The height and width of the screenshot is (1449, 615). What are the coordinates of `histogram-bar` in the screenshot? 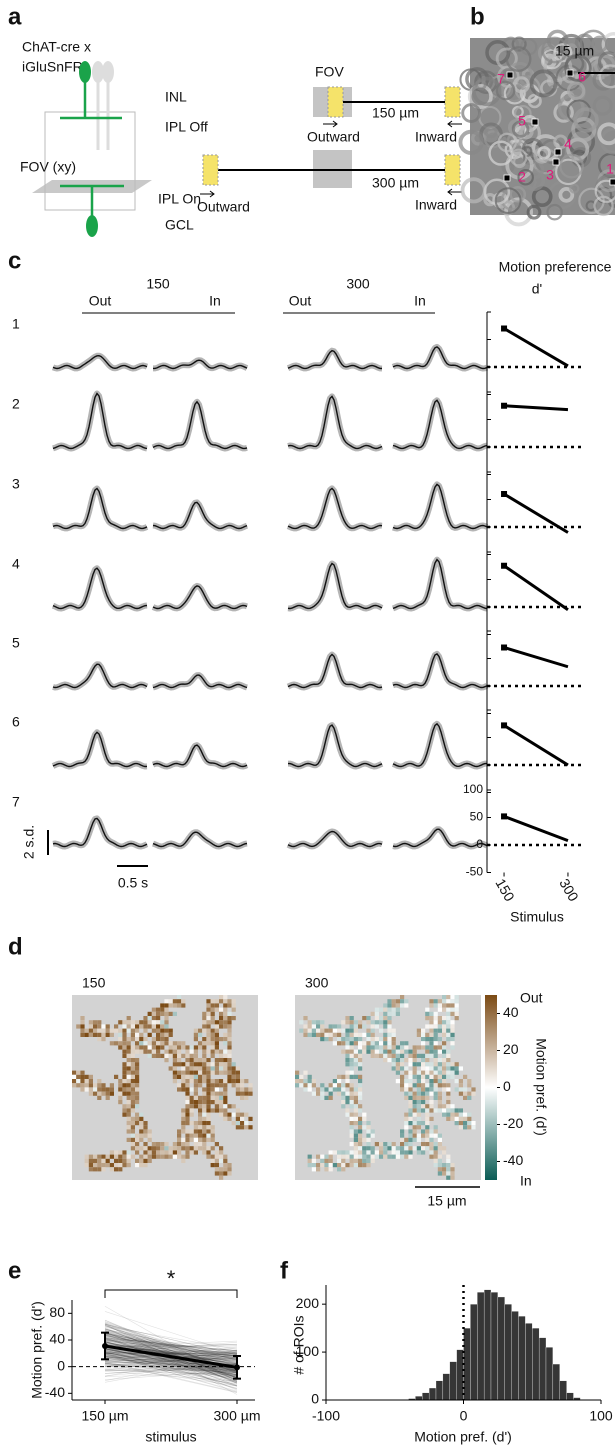 It's located at (515, 1356).